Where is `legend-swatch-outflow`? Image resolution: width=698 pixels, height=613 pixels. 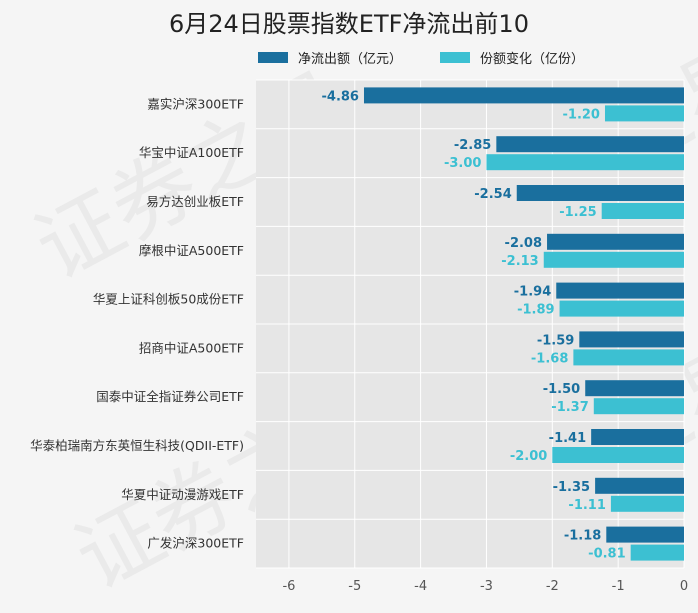 legend-swatch-outflow is located at coordinates (273, 57).